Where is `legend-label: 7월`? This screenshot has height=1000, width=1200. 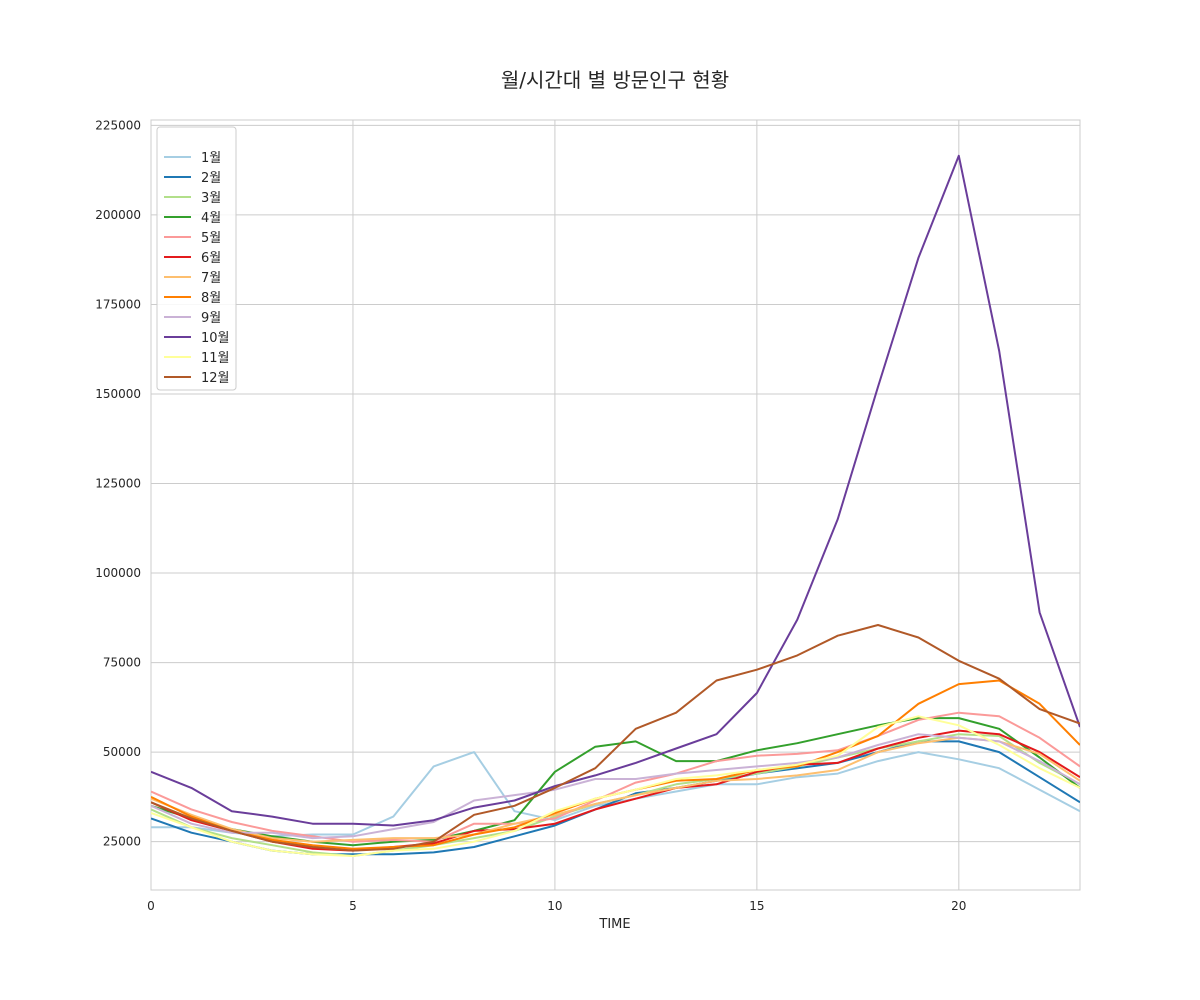 legend-label: 7월 is located at coordinates (211, 278).